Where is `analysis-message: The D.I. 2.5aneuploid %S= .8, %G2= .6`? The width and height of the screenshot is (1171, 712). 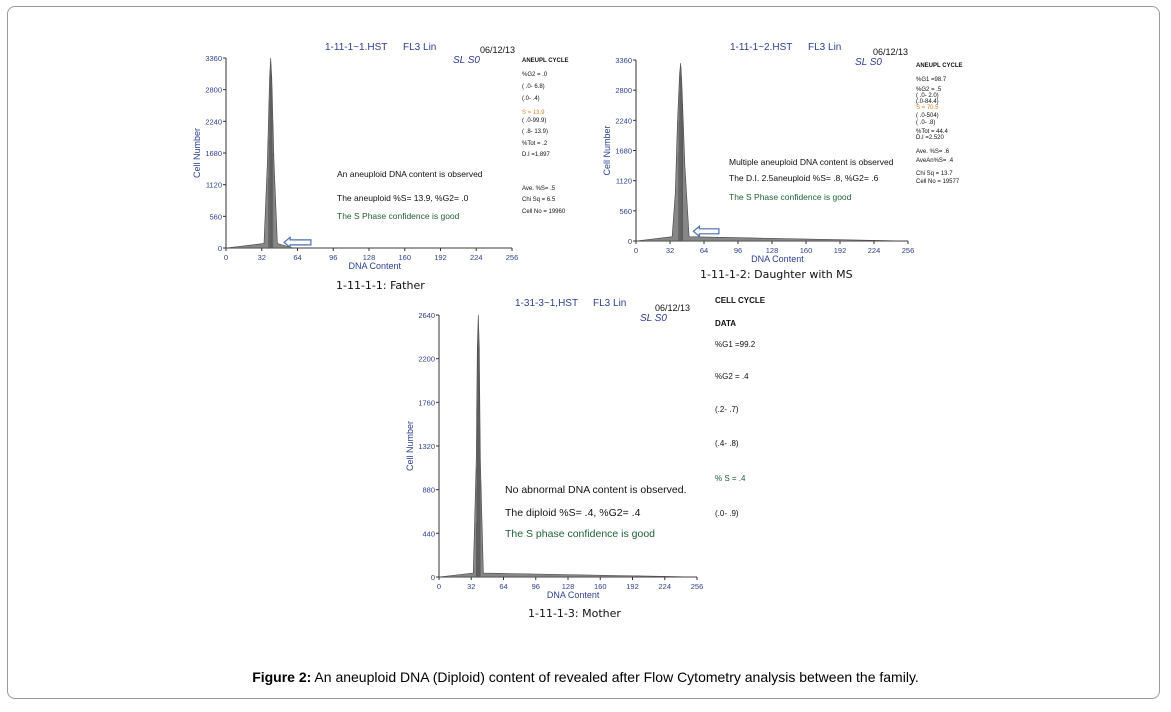
analysis-message: The D.I. 2.5aneuploid %S= .8, %G2= .6 is located at coordinates (804, 178).